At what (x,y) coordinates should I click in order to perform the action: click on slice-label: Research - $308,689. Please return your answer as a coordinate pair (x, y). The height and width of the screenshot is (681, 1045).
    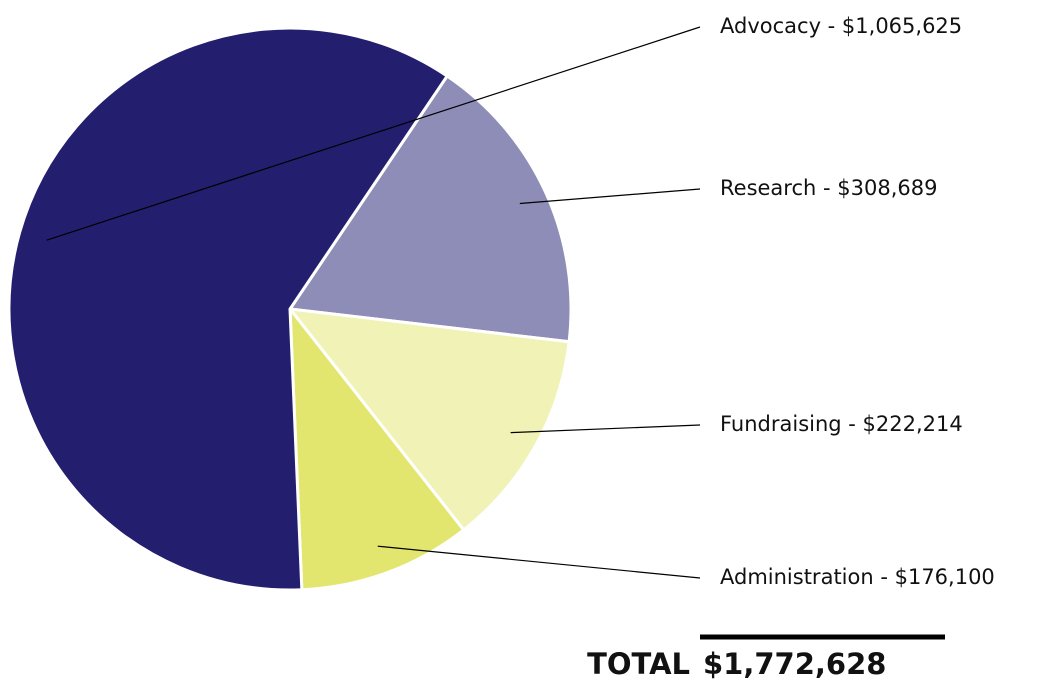
    Looking at the image, I should click on (828, 188).